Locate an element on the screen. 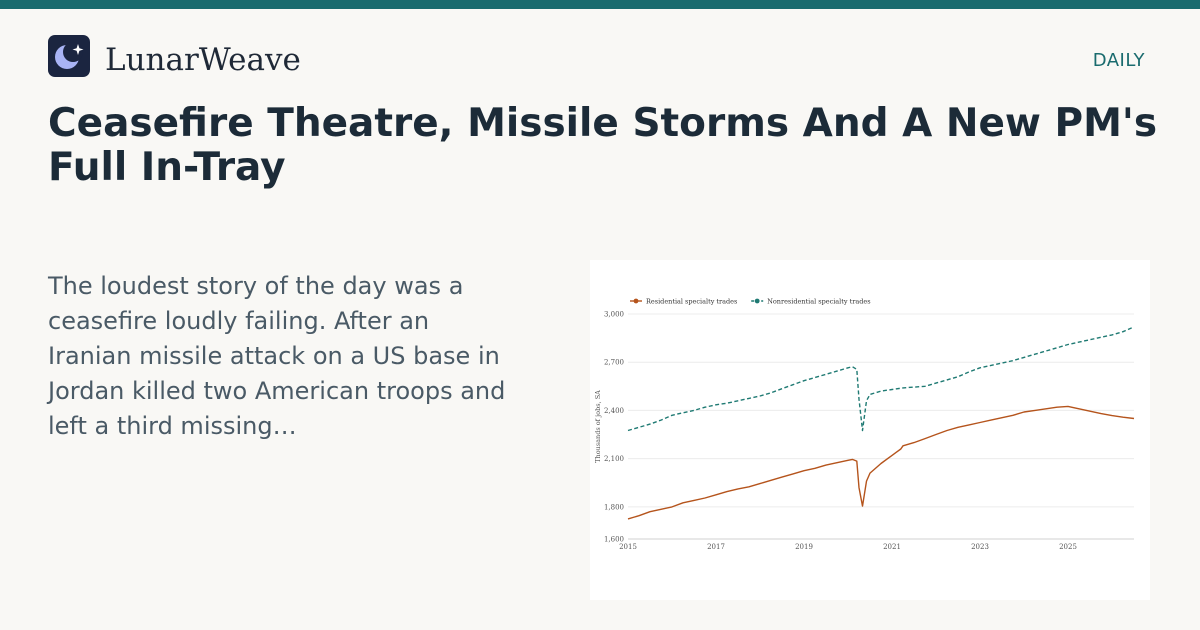 The height and width of the screenshot is (630, 1200). x-tick-label: 2021 is located at coordinates (892, 547).